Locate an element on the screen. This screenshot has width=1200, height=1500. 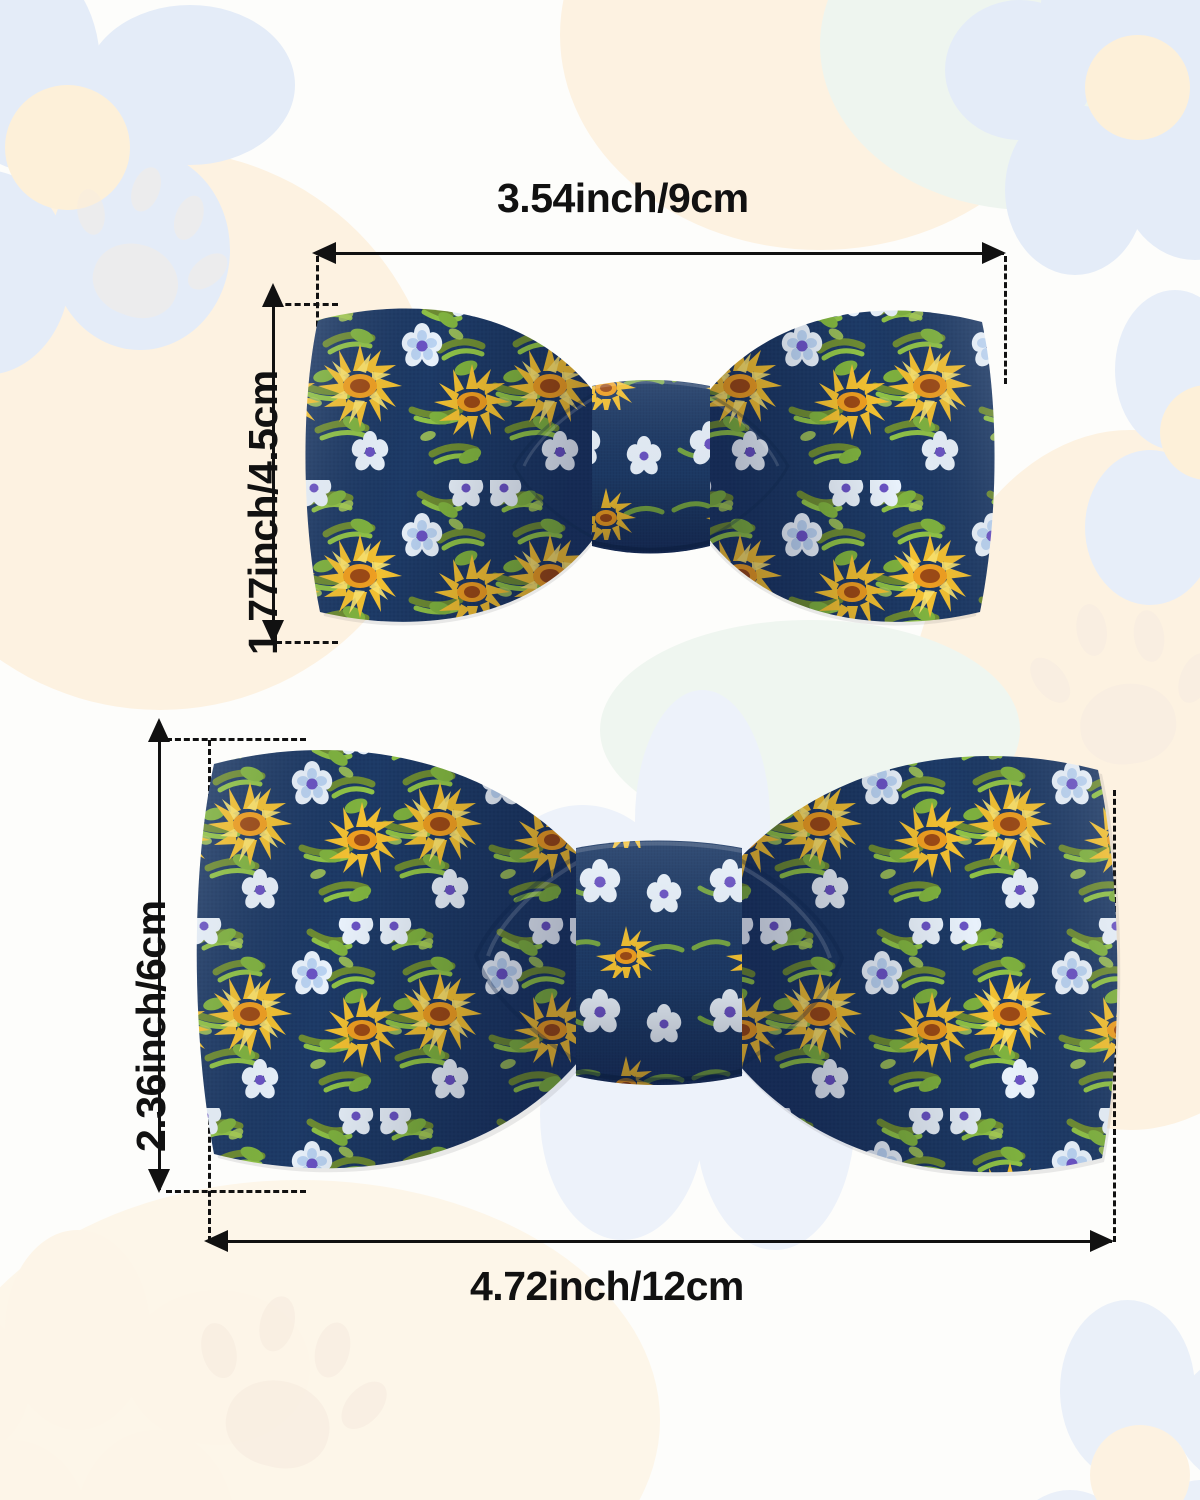
large-height-label: 2.36inch/6cm is located at coordinates (151, 1026).